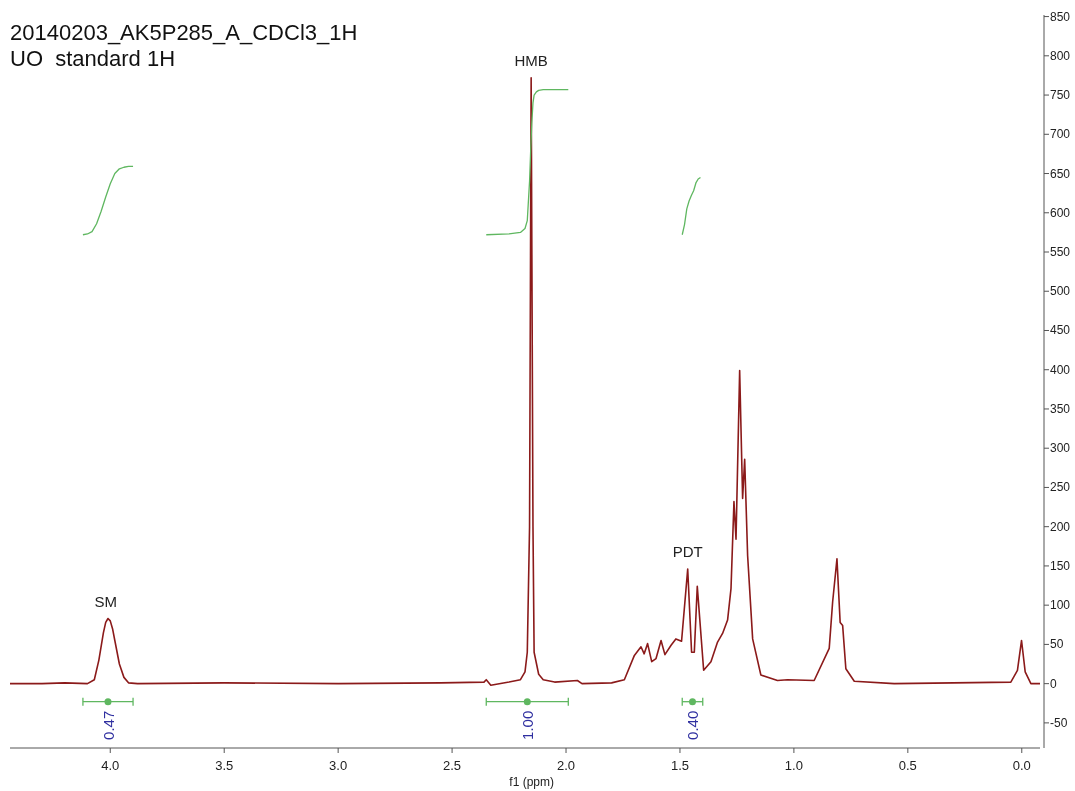  Describe the element at coordinates (1021, 765) in the screenshot. I see `x-tick-label: 0.0` at that location.